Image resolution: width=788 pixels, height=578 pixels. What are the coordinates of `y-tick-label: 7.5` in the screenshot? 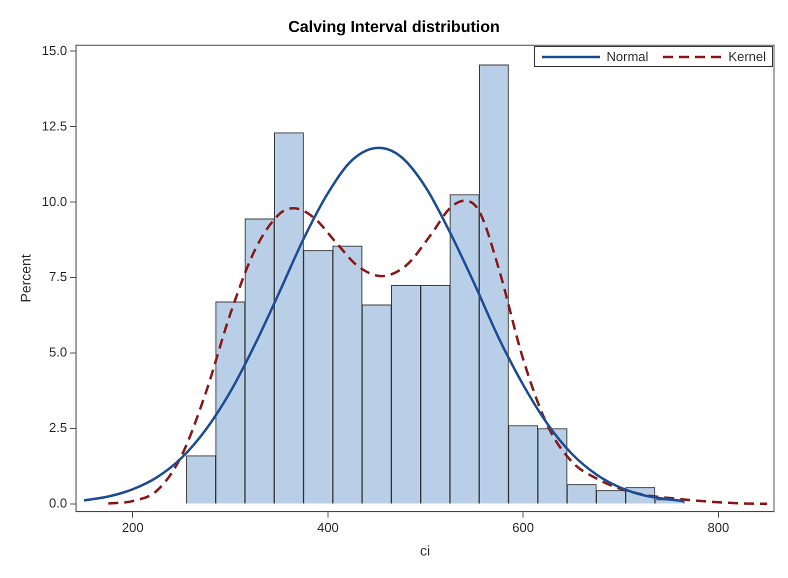 It's located at (58, 276).